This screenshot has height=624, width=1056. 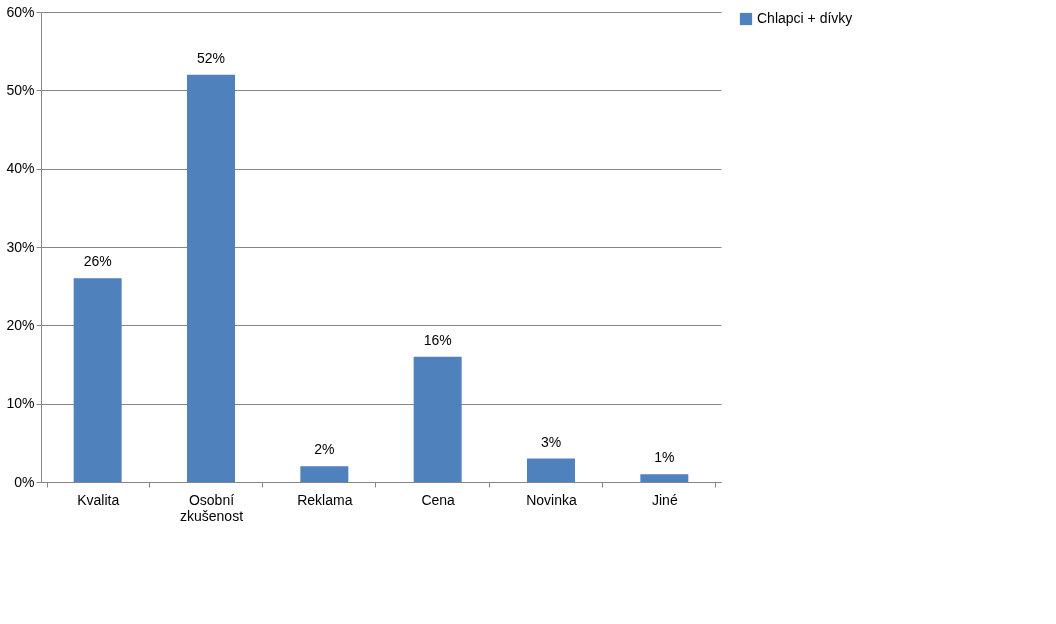 I want to click on legend-label: Chlapci + dívky, so click(x=805, y=18).